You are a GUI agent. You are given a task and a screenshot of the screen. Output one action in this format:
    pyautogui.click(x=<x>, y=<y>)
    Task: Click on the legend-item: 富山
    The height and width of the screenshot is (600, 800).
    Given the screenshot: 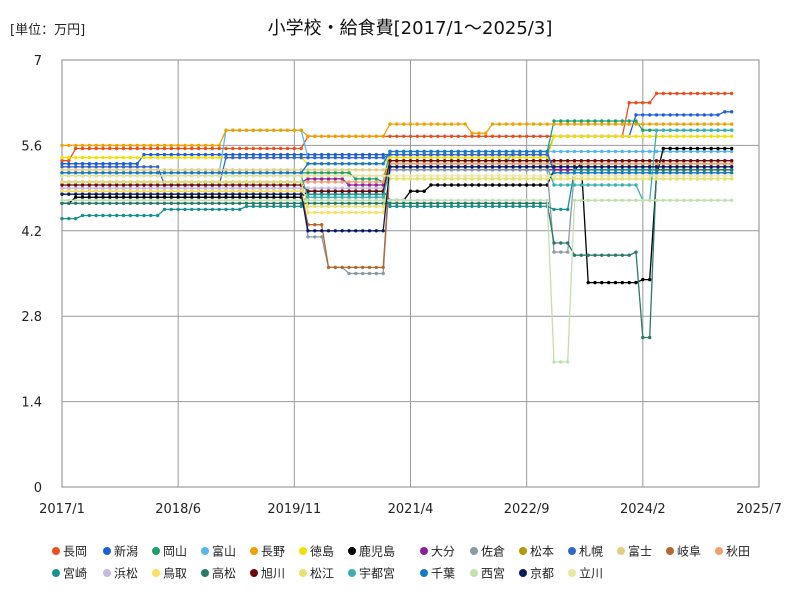 What is the action you would take?
    pyautogui.click(x=218, y=551)
    